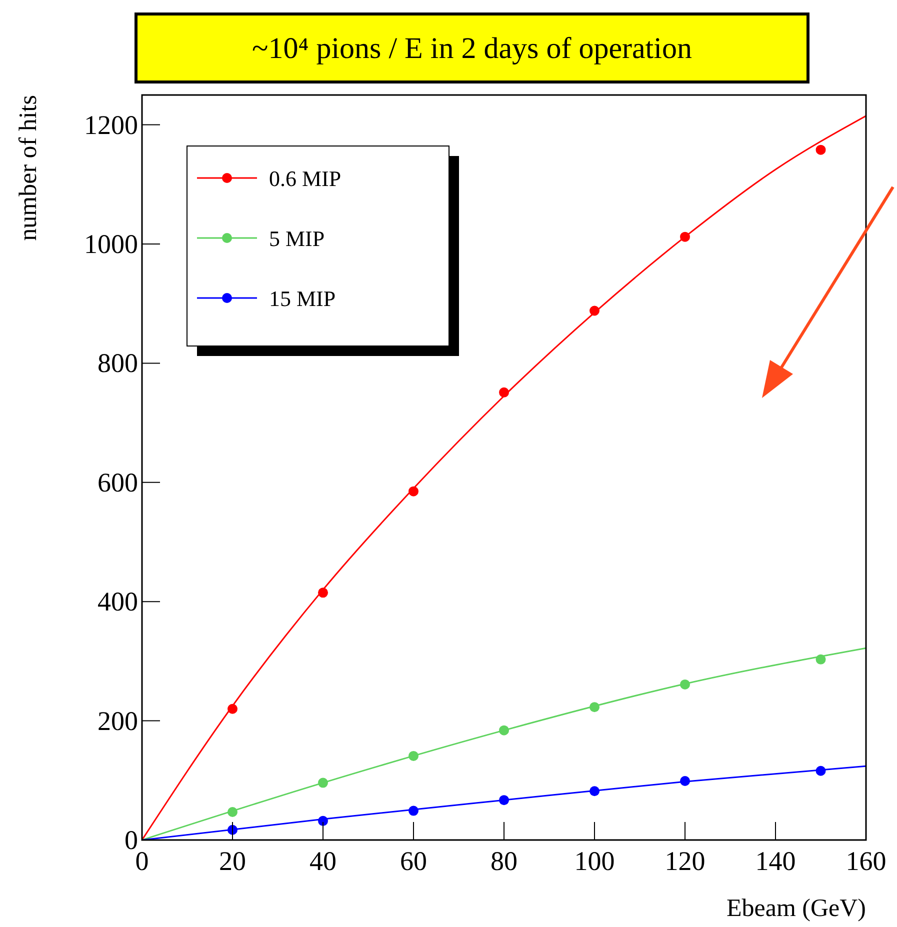 The image size is (897, 927). What do you see at coordinates (118, 482) in the screenshot?
I see `y-tick-label: 600` at bounding box center [118, 482].